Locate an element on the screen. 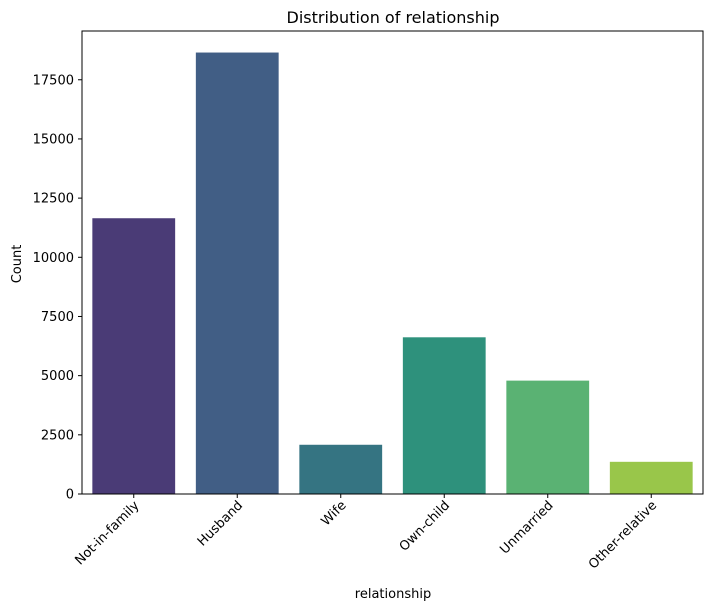 This screenshot has height=611, width=713. y-tick-label: 2500 is located at coordinates (57, 435).